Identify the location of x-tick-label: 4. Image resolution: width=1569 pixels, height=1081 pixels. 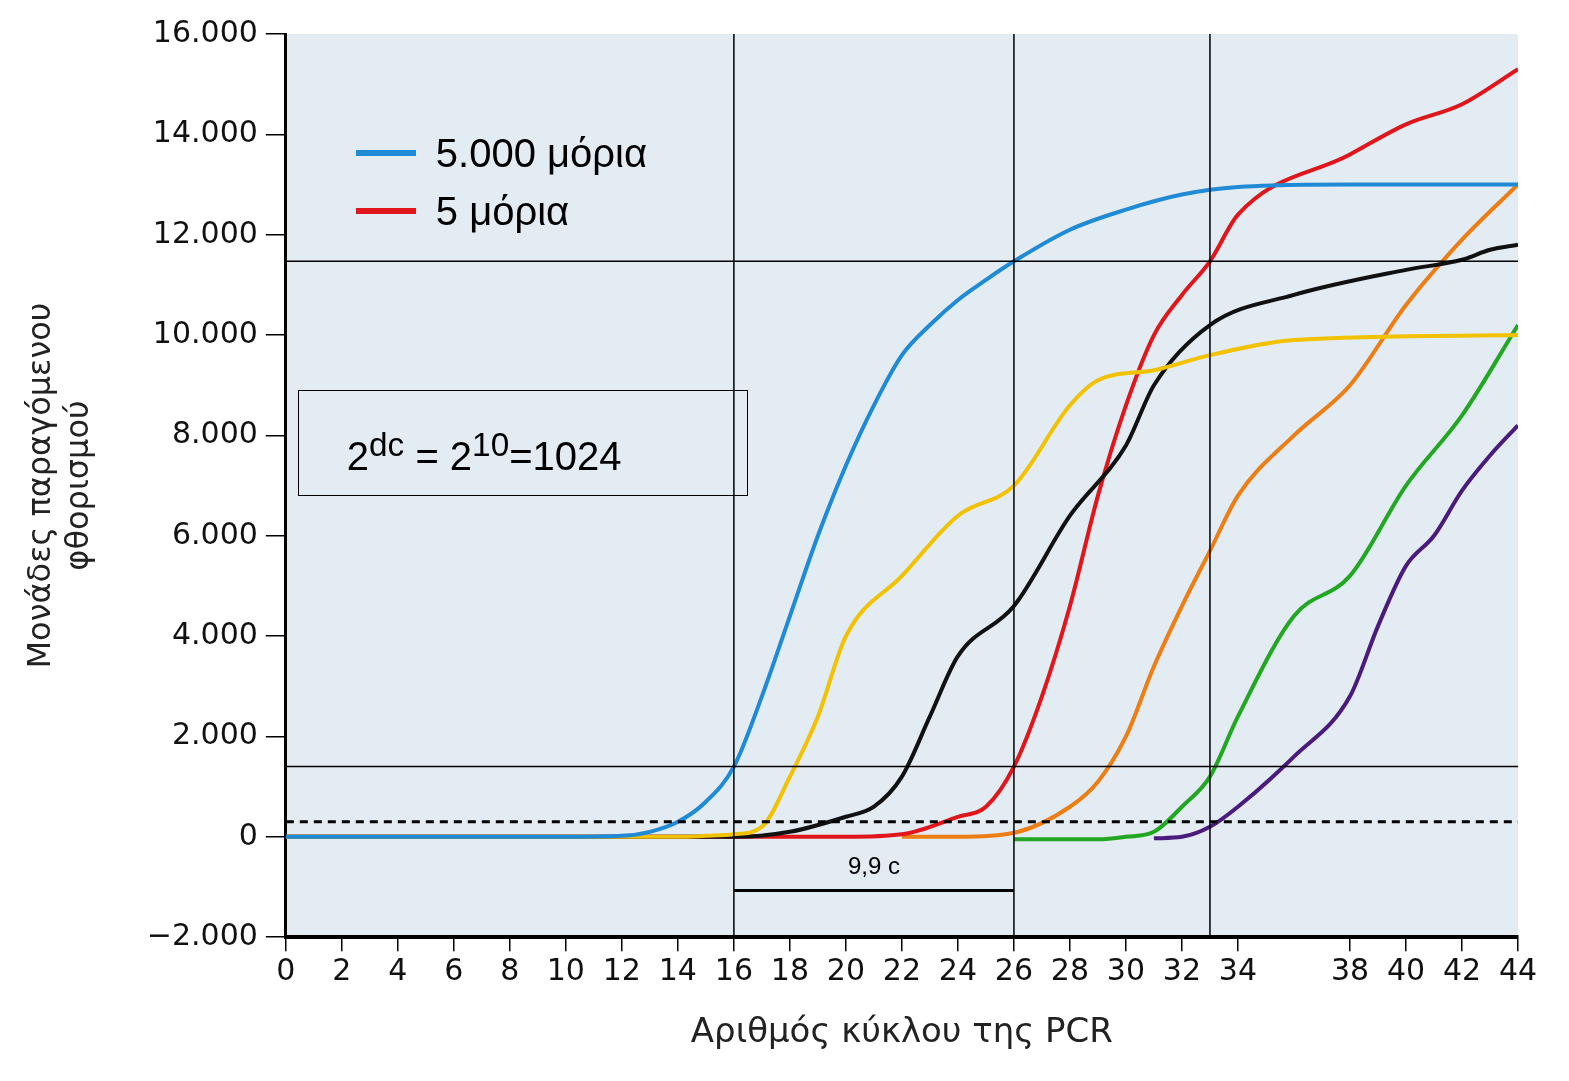
(398, 969).